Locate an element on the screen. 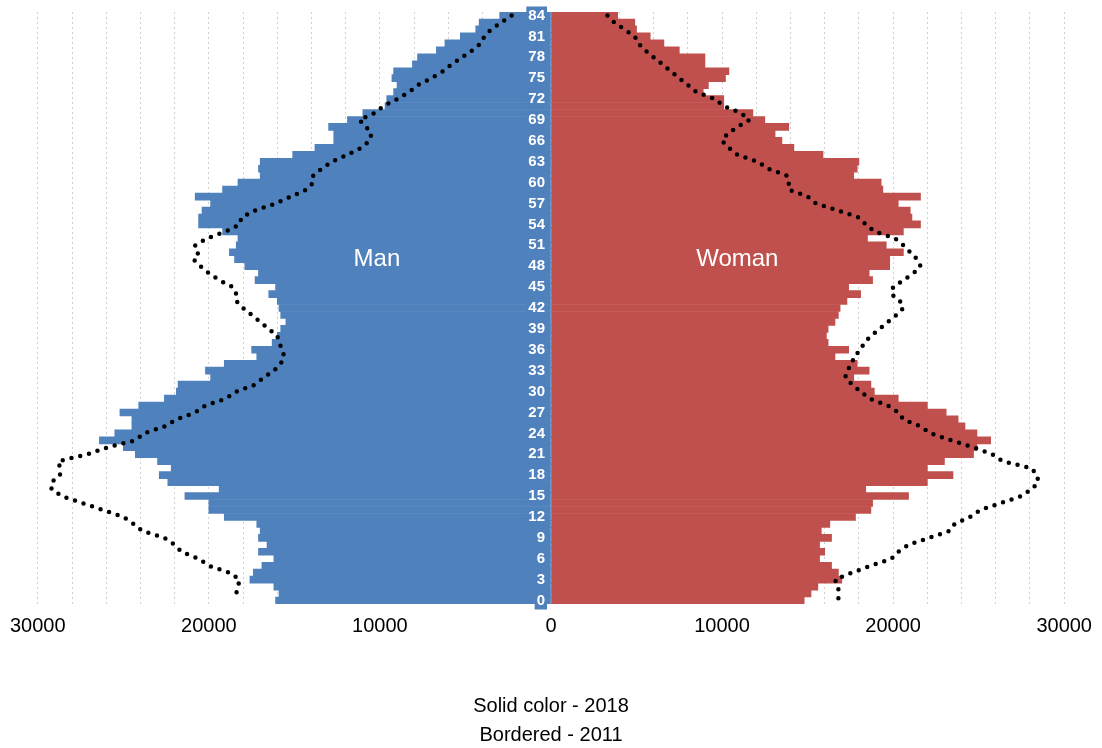 The height and width of the screenshot is (748, 1102). y-tick-label: 51 is located at coordinates (536, 244).